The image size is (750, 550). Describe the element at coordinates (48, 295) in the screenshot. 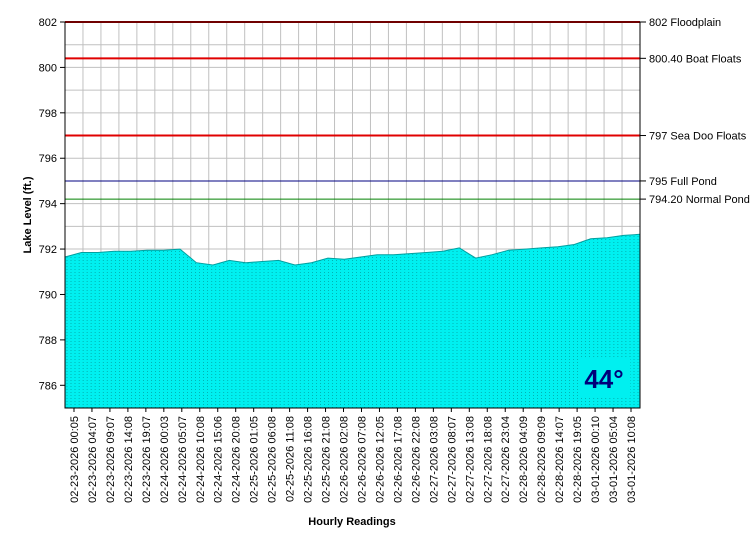

I see `y-tick-label: 790` at that location.